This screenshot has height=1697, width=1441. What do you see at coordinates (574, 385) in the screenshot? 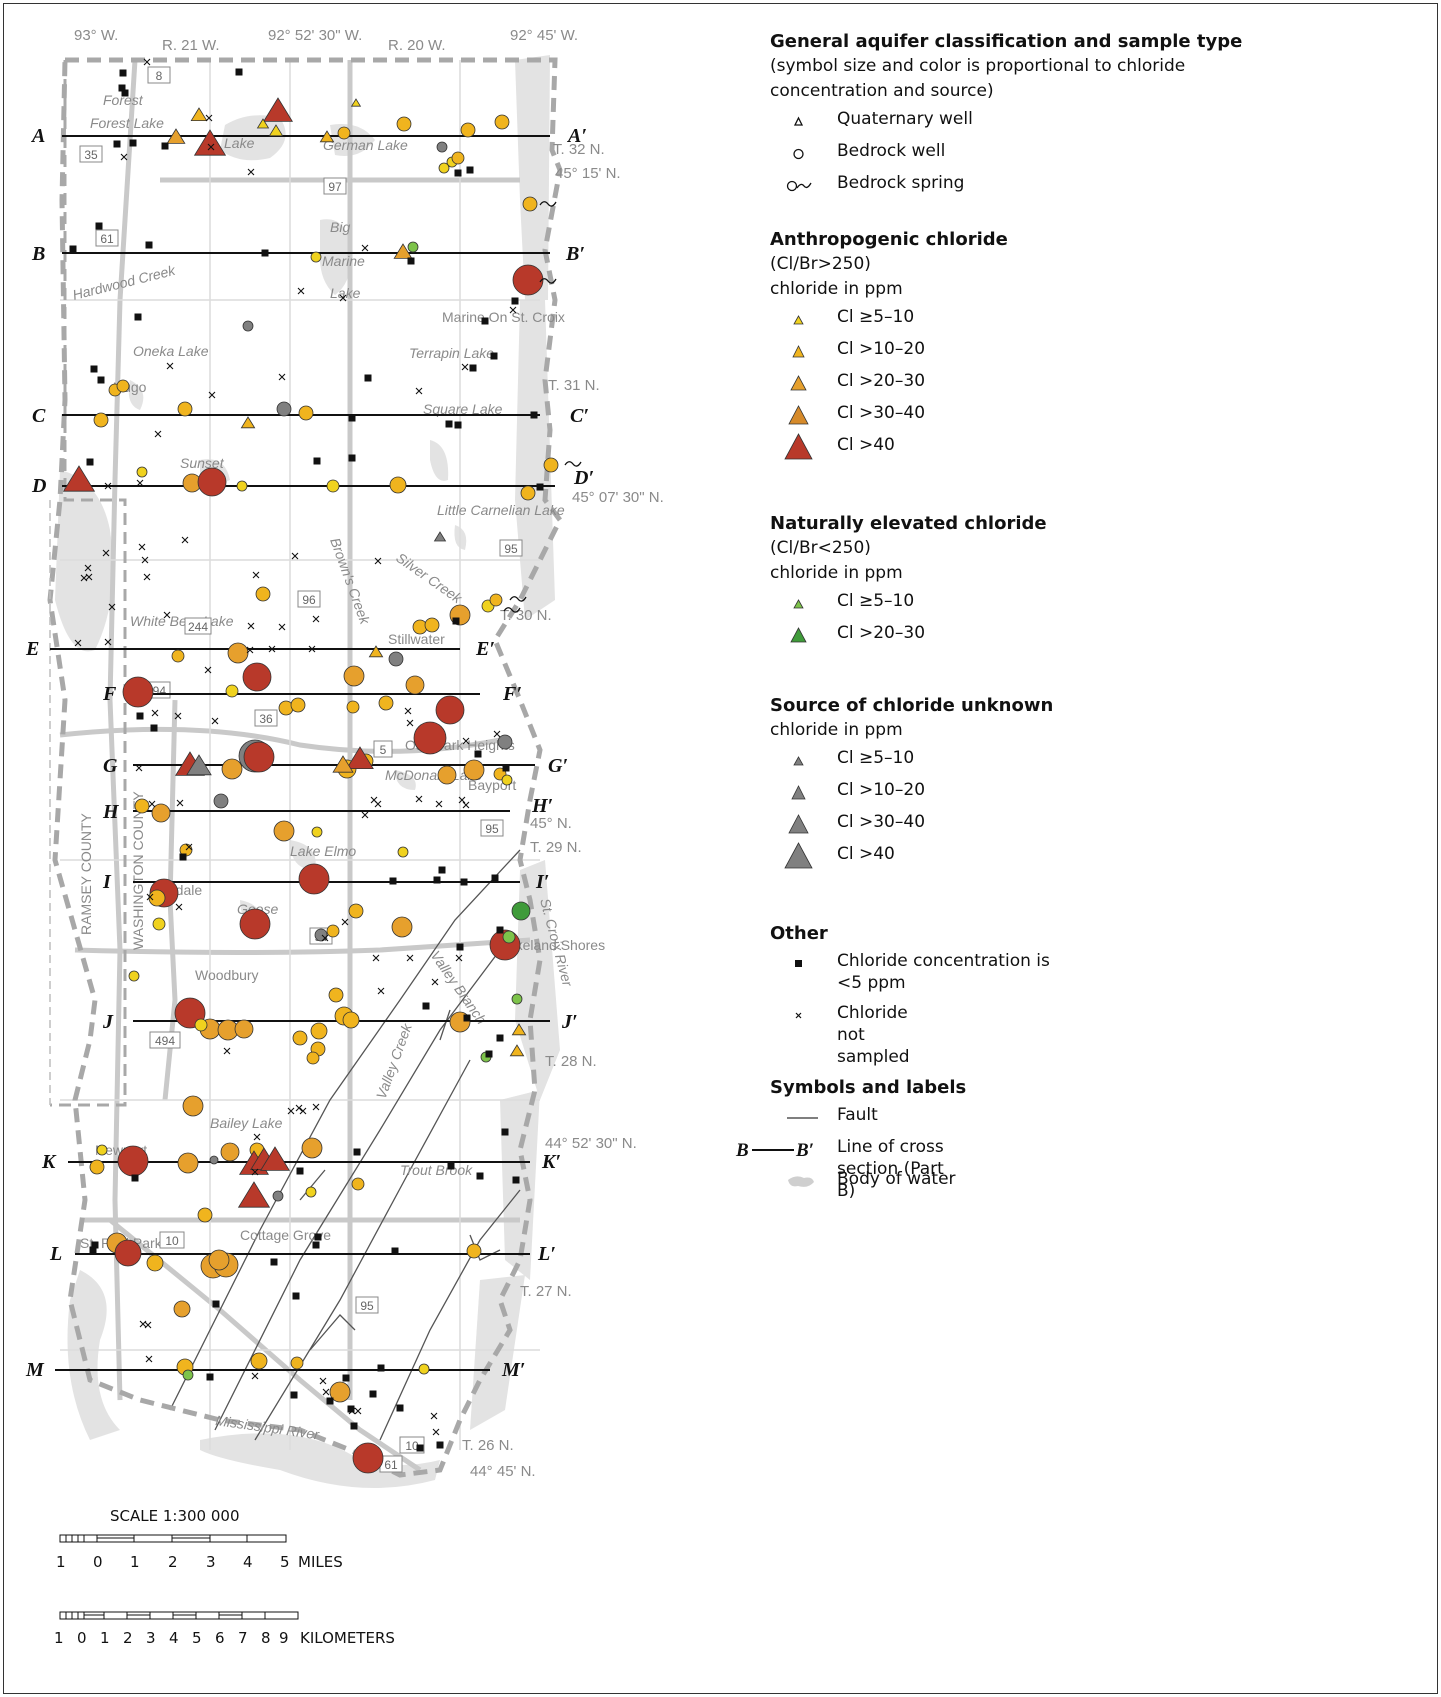
I see `coord-label: T. 31 N.` at bounding box center [574, 385].